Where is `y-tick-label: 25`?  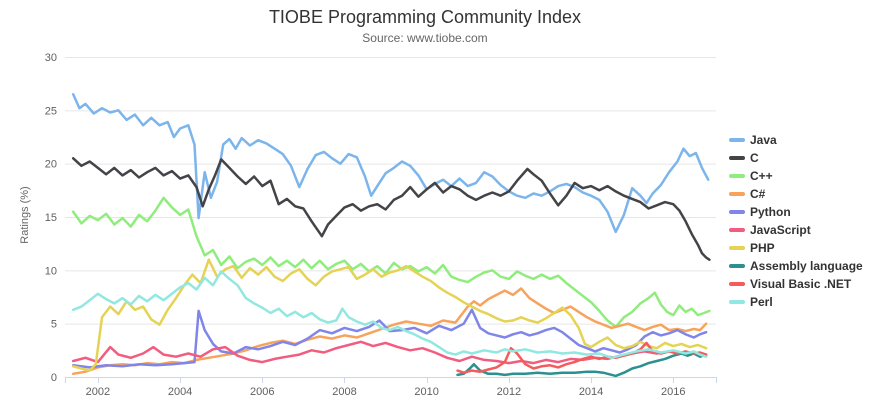 y-tick-label: 25 is located at coordinates (51, 111).